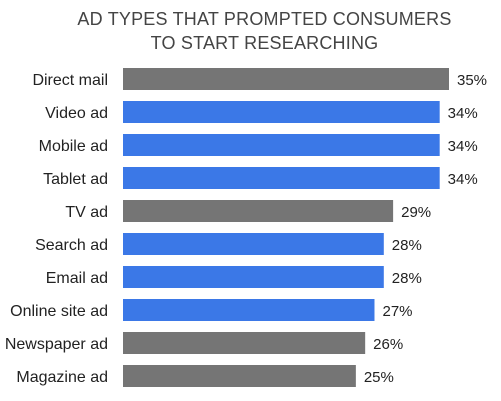  What do you see at coordinates (388, 344) in the screenshot?
I see `value-label: 26%` at bounding box center [388, 344].